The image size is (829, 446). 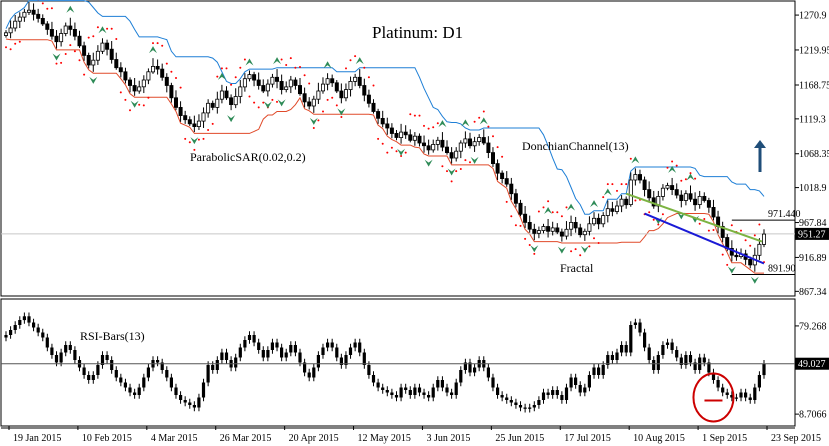 I want to click on price-tick-label: 1018.9, so click(x=813, y=188).